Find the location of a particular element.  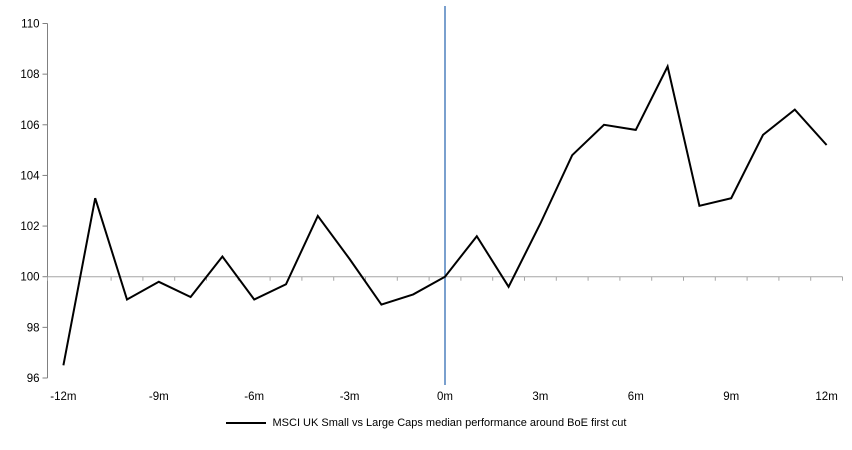

x-tick-label: 3m is located at coordinates (540, 397).